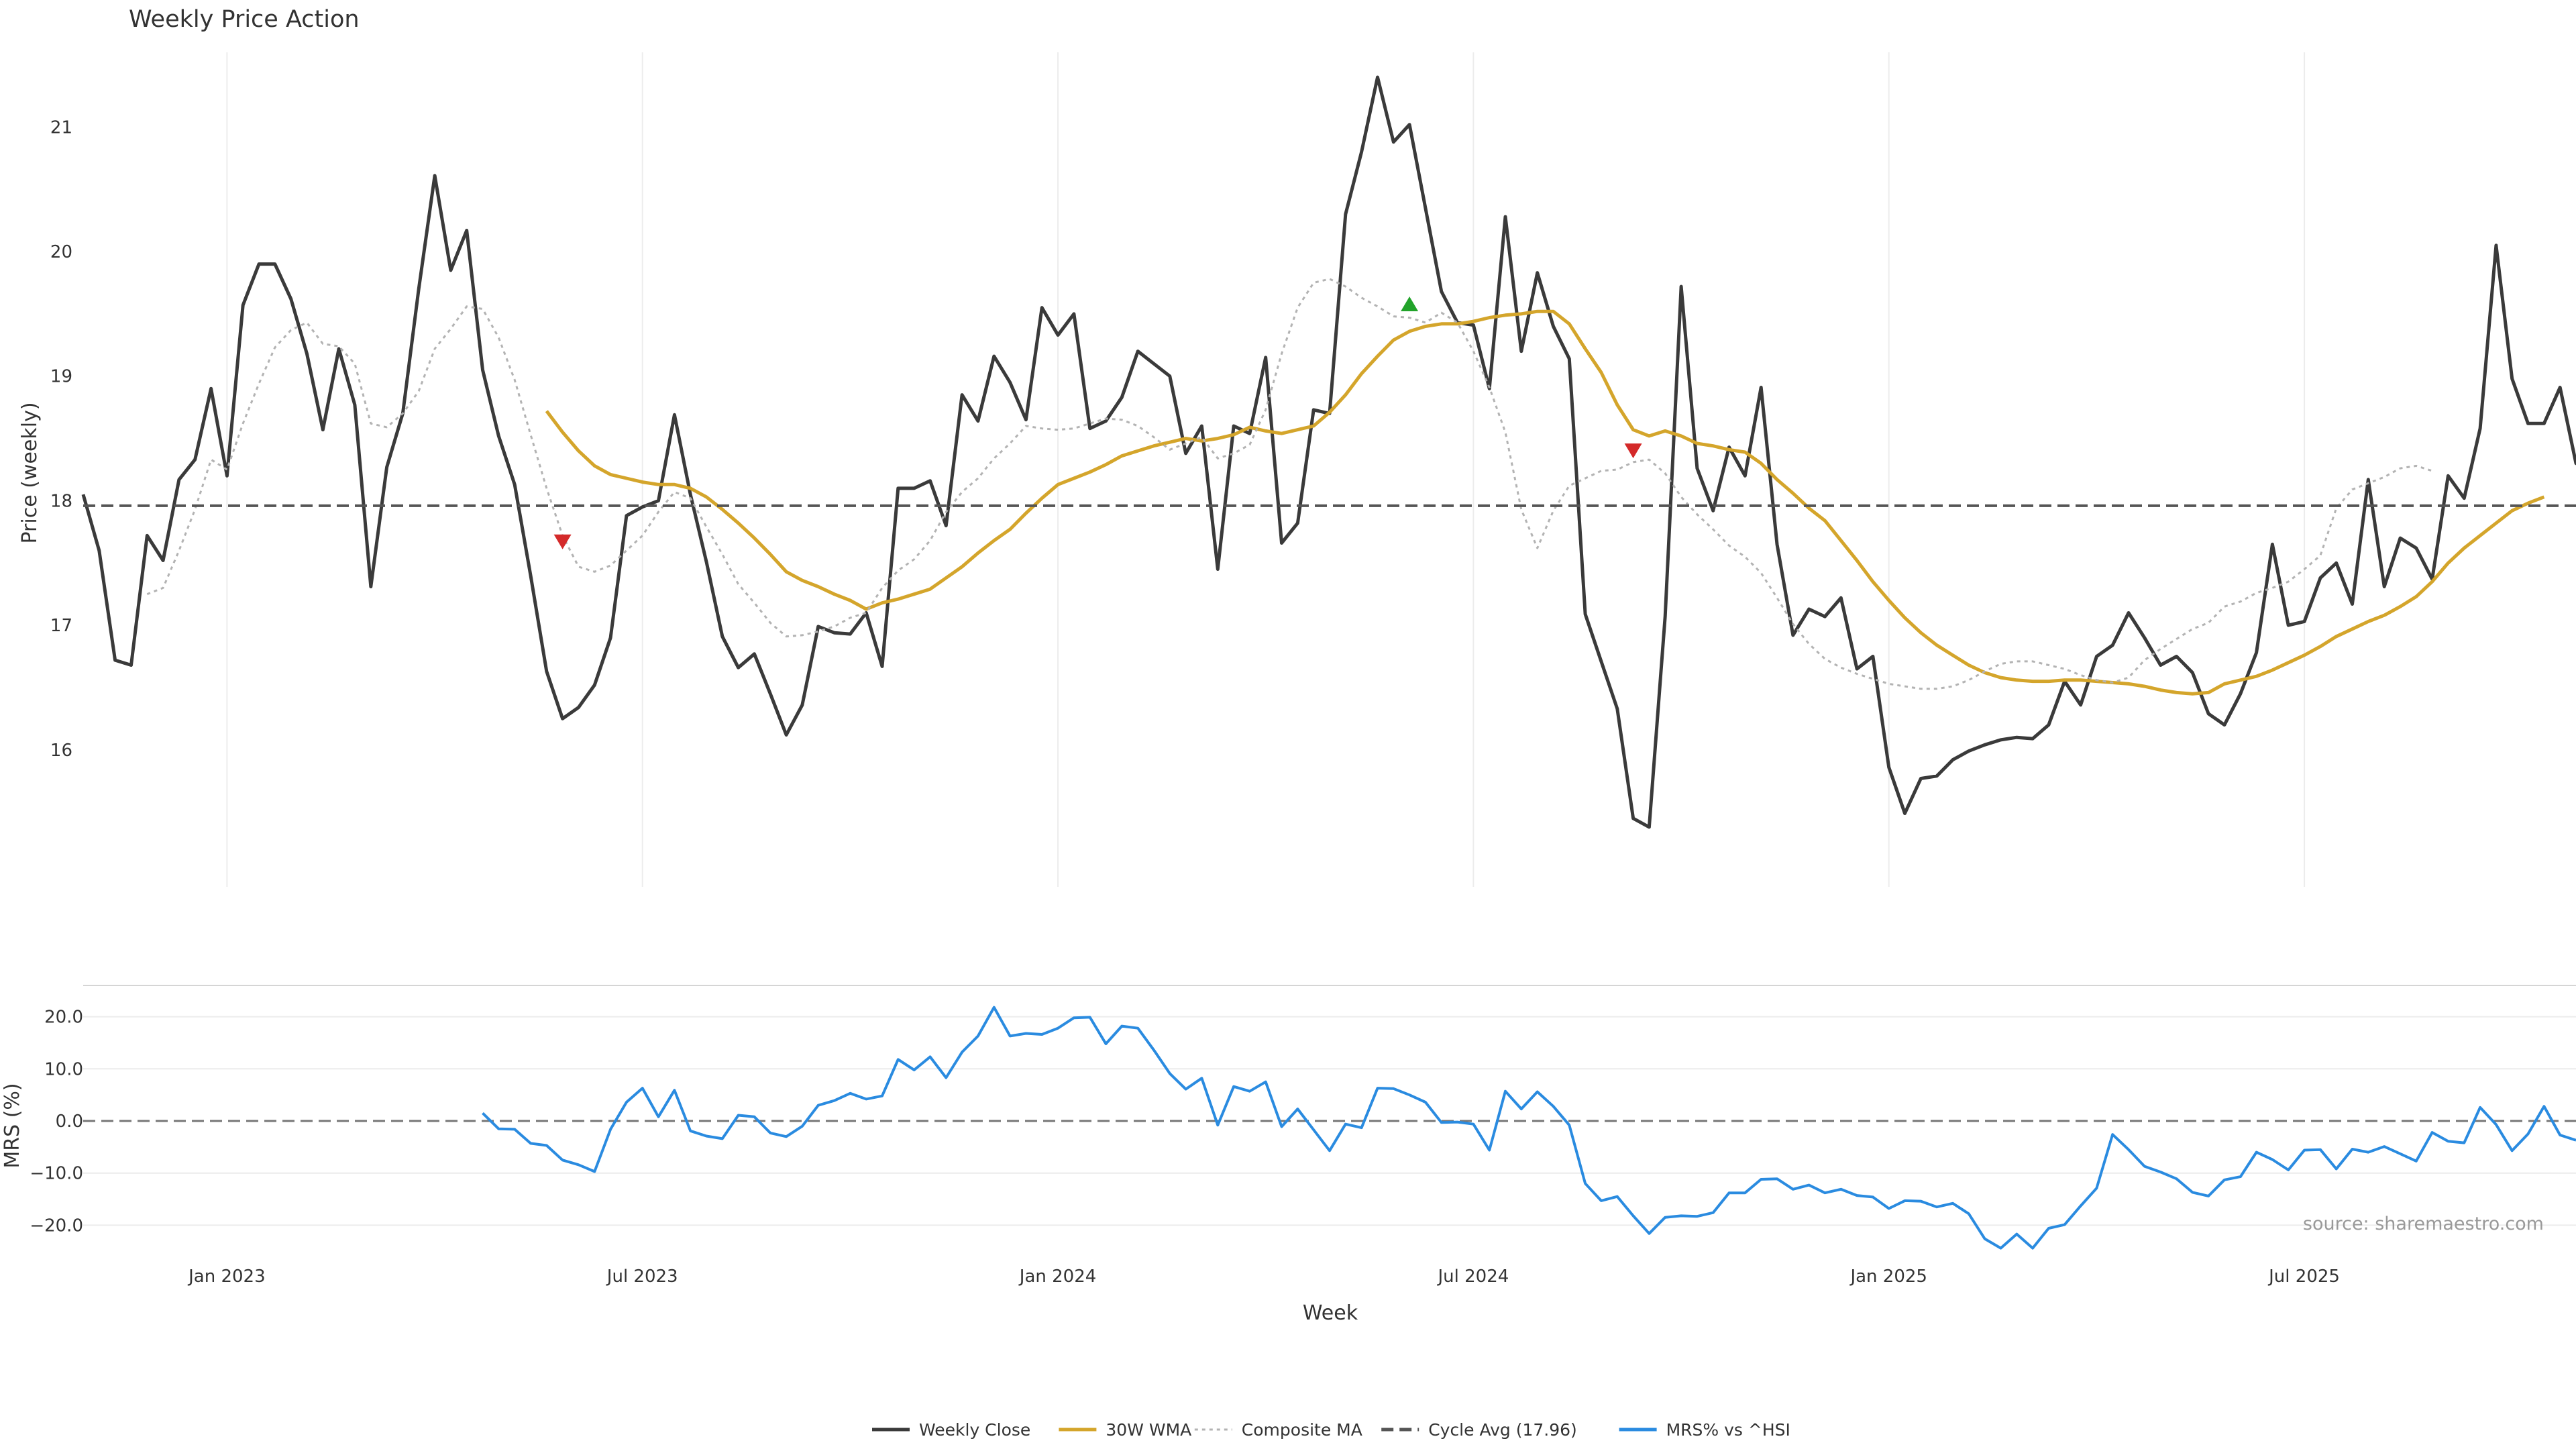 Image resolution: width=2576 pixels, height=1449 pixels. Describe the element at coordinates (1097, 423) in the screenshot. I see `signal-markers` at that location.